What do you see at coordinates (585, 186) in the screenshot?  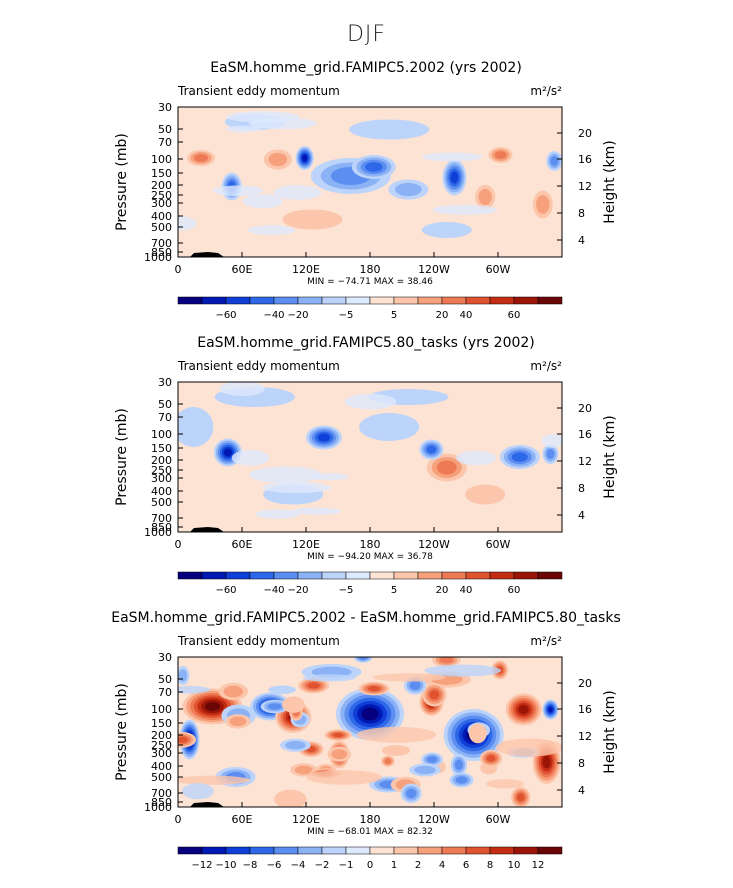 I see `y-right-tick-label: 12` at bounding box center [585, 186].